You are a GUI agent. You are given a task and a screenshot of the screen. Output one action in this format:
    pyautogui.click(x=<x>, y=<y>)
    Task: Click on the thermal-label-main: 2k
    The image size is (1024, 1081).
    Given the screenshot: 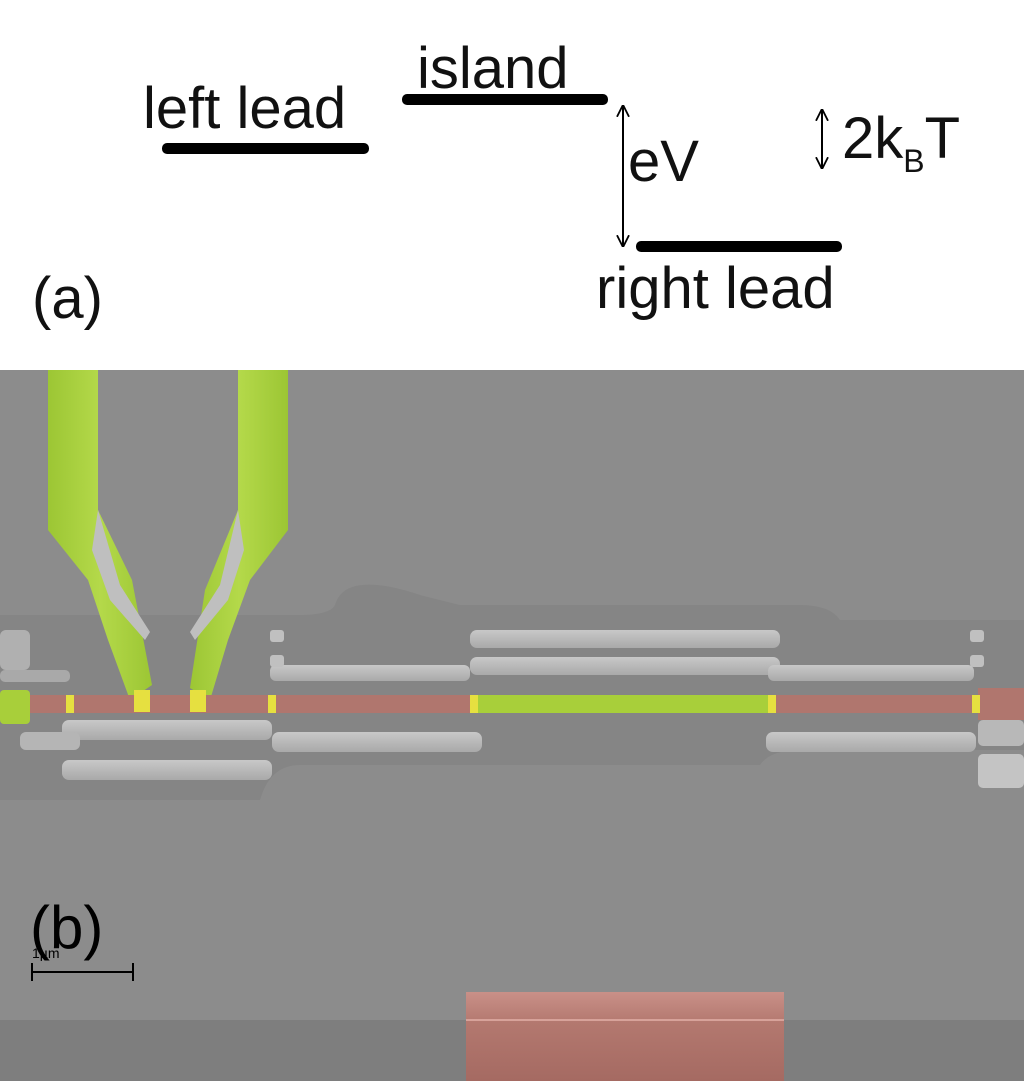 What is the action you would take?
    pyautogui.click(x=873, y=138)
    